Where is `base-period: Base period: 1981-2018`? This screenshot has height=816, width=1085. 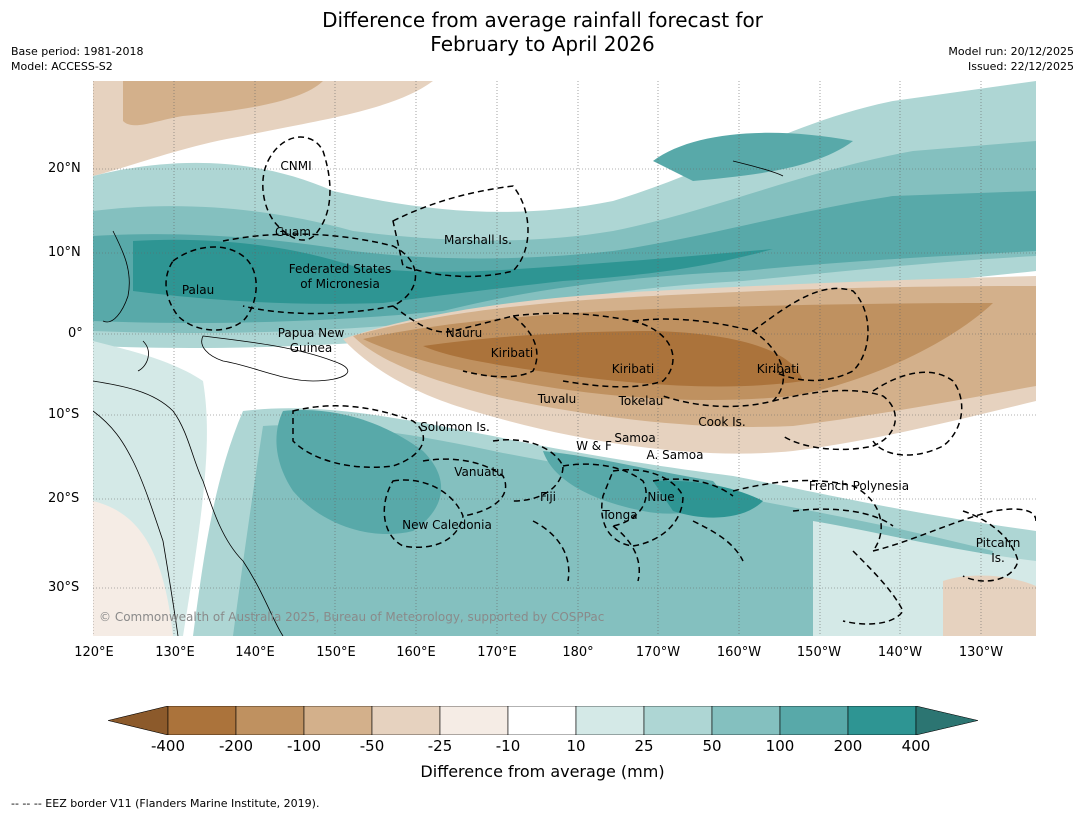 base-period: Base period: 1981-2018 is located at coordinates (77, 51).